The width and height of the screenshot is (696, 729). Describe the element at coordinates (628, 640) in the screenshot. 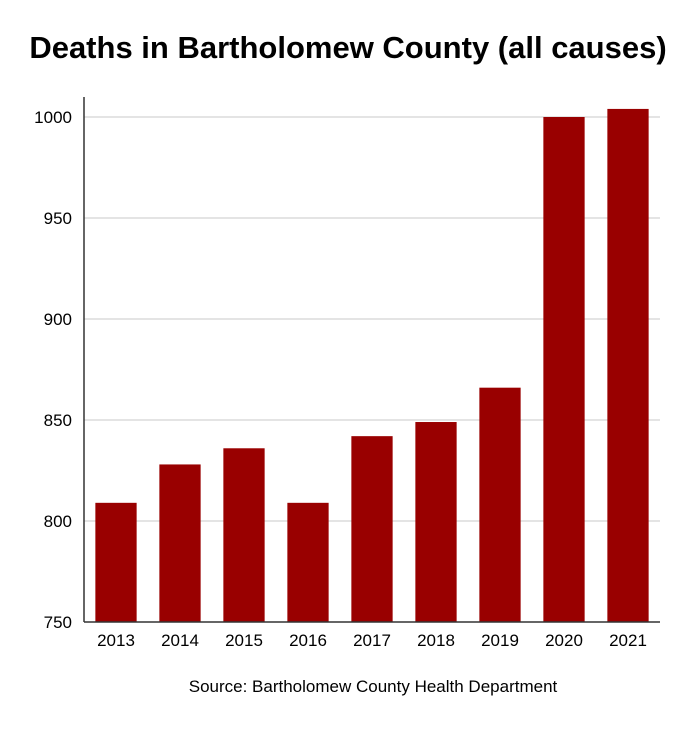

I see `x-tick-label: 2021` at that location.